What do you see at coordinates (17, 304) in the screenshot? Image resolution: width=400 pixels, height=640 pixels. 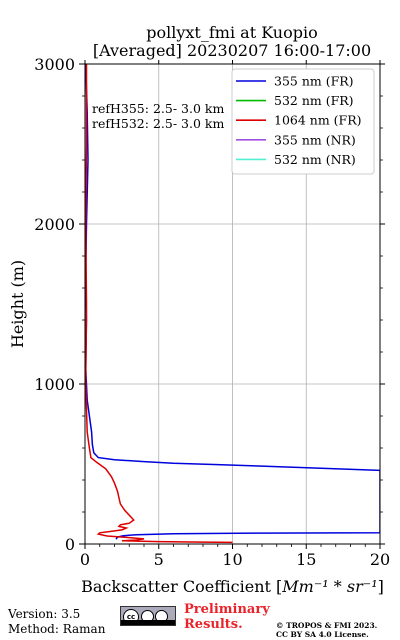 I see `y-axis-label: Height (m)` at bounding box center [17, 304].